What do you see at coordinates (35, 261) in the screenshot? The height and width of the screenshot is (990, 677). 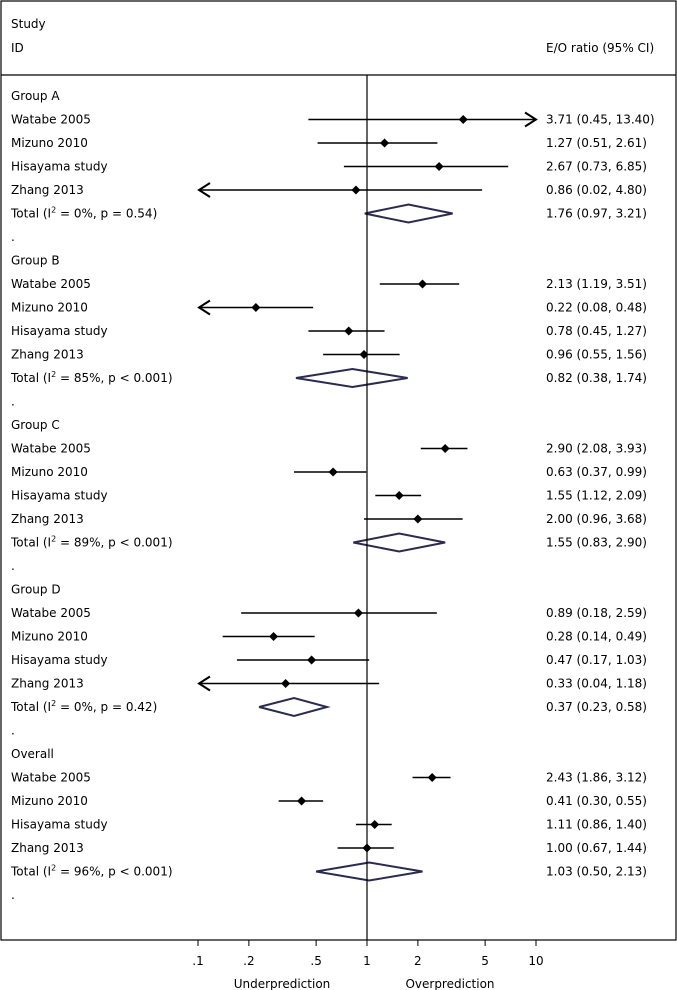 I see `group-title: Group B` at bounding box center [35, 261].